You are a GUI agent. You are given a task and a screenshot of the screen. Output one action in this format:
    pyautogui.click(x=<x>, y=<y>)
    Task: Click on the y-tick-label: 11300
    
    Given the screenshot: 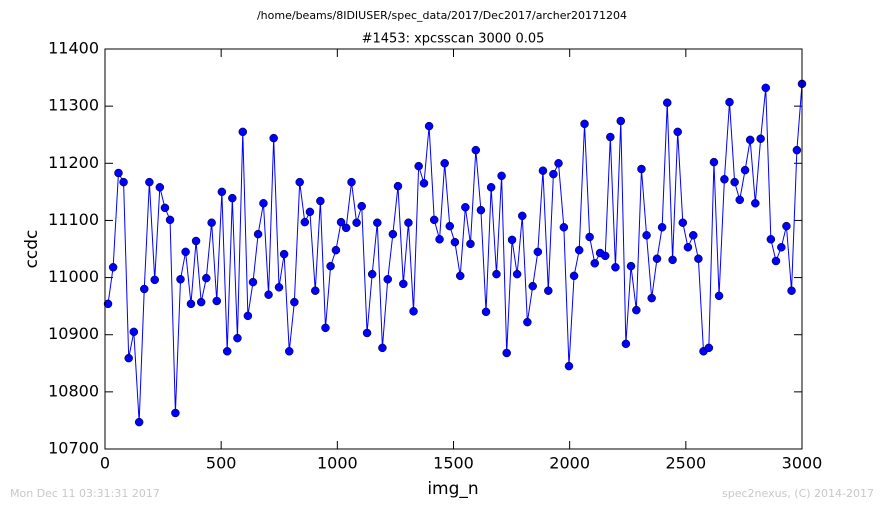 What is the action you would take?
    pyautogui.click(x=73, y=105)
    